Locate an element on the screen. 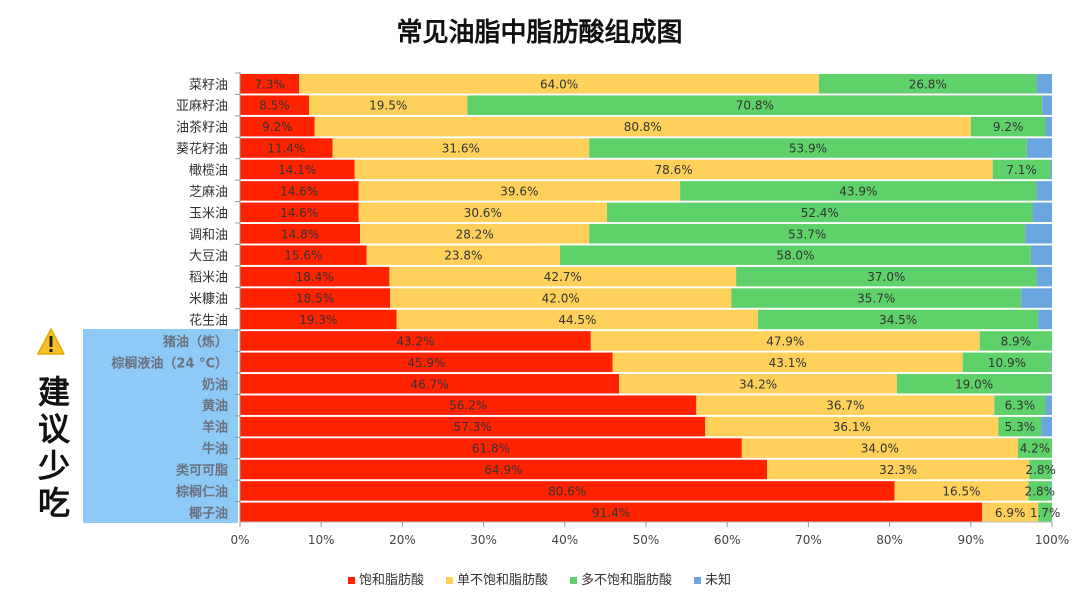  category-label: 黄油 is located at coordinates (215, 406).